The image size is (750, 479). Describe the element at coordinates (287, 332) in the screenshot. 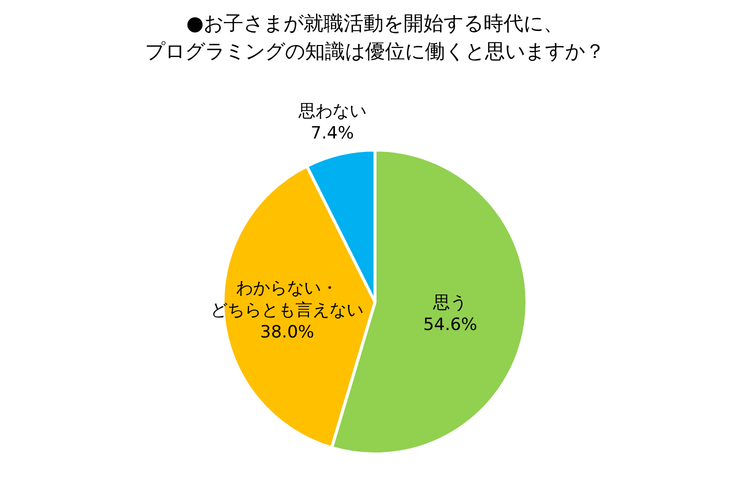

I see `data-label: 38.0%` at that location.